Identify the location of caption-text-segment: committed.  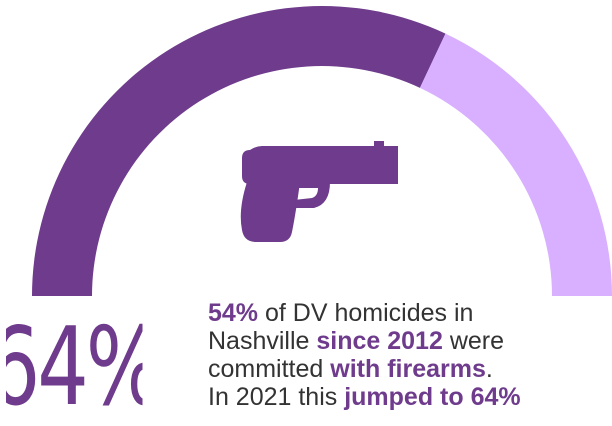
(269, 369).